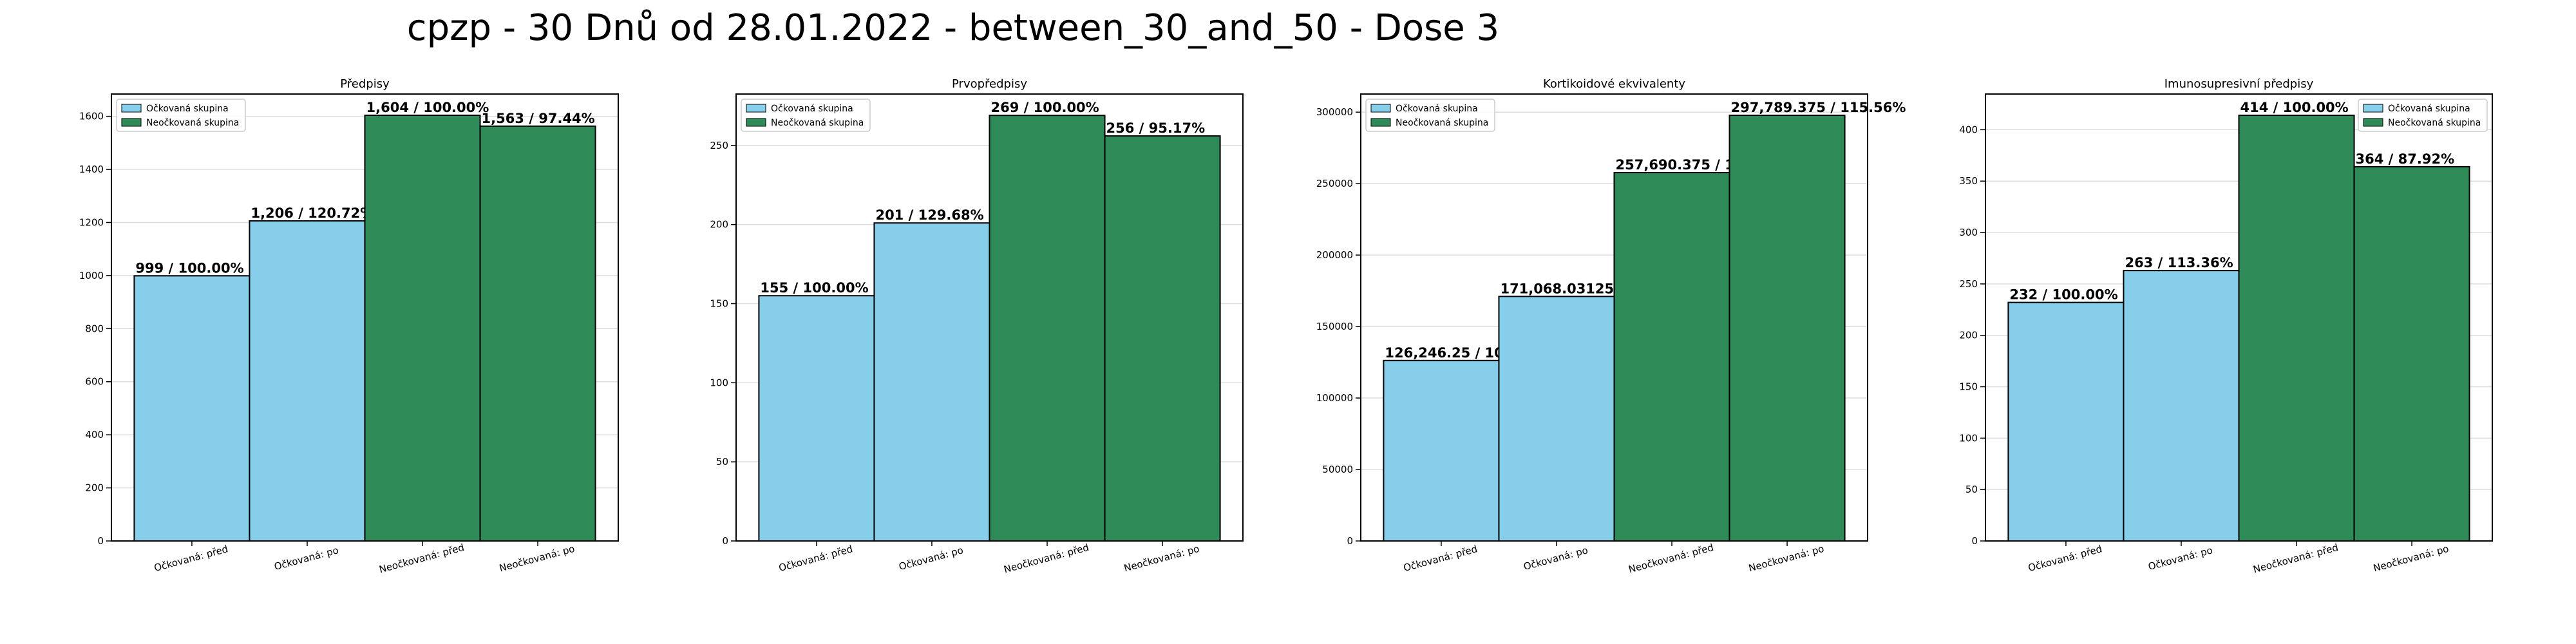 The width and height of the screenshot is (2576, 644). Describe the element at coordinates (95, 328) in the screenshot. I see `y-tick-label: 800` at that location.